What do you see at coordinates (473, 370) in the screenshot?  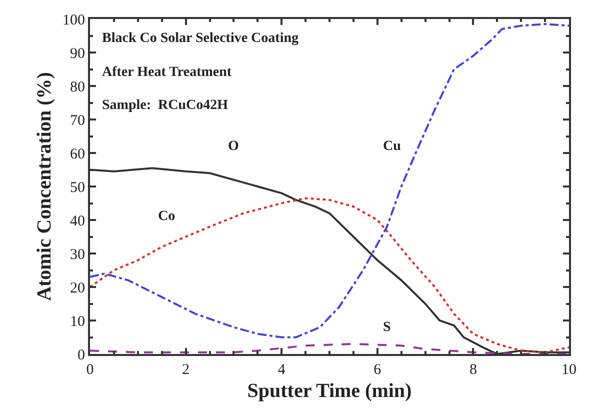 I see `x-tick-label: 8` at bounding box center [473, 370].